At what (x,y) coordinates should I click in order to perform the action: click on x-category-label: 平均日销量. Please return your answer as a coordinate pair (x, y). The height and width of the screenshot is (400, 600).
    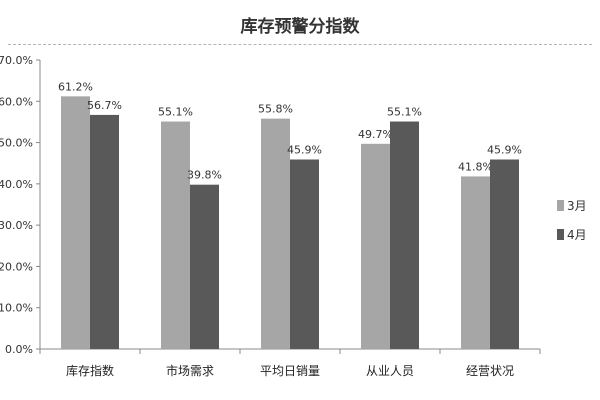
    Looking at the image, I should click on (290, 371).